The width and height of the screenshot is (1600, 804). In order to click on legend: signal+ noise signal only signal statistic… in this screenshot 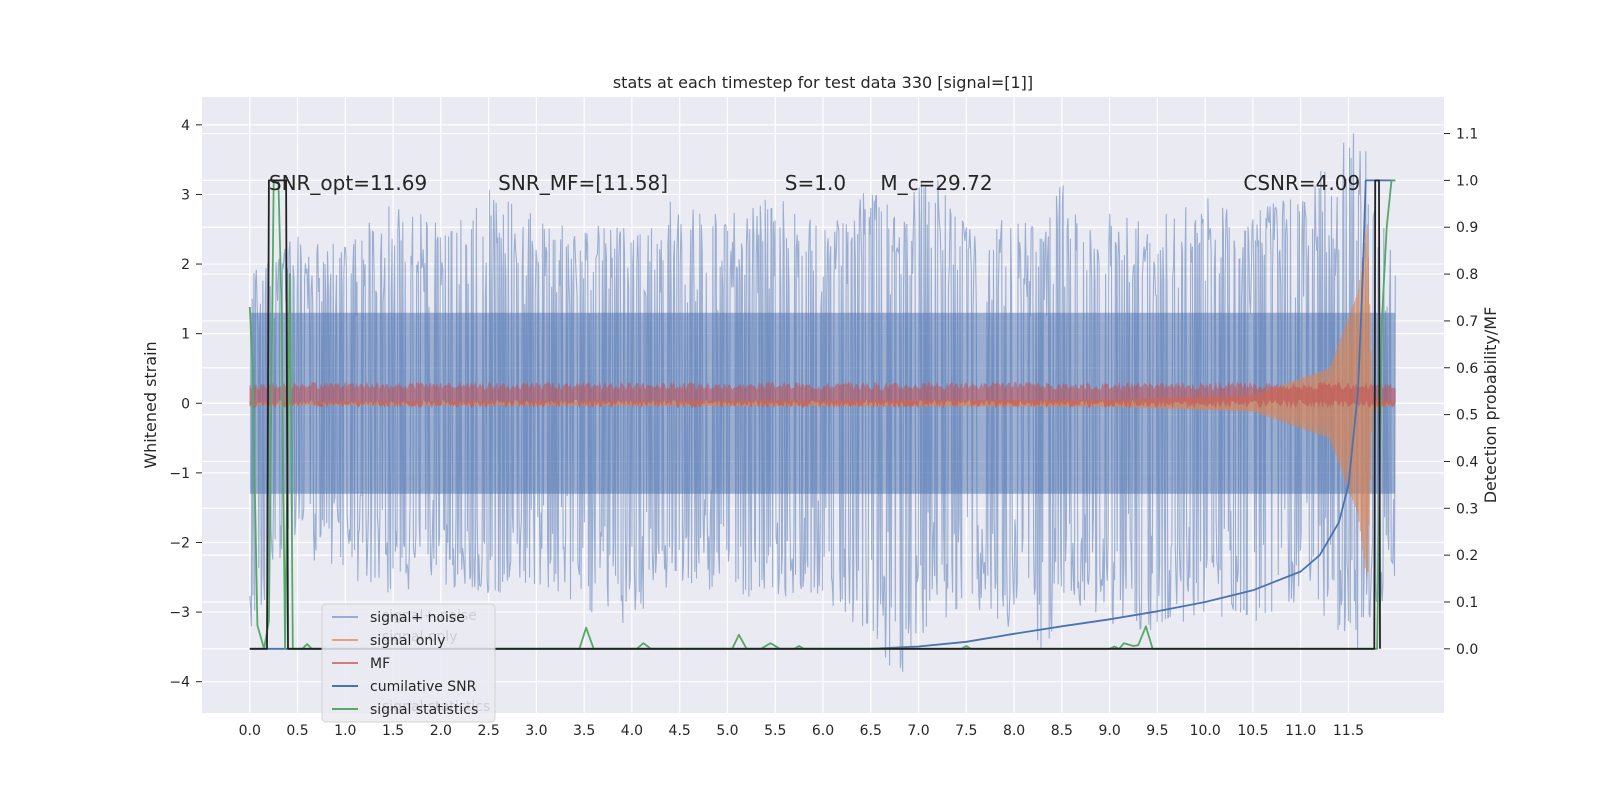, I will do `click(408, 663)`.